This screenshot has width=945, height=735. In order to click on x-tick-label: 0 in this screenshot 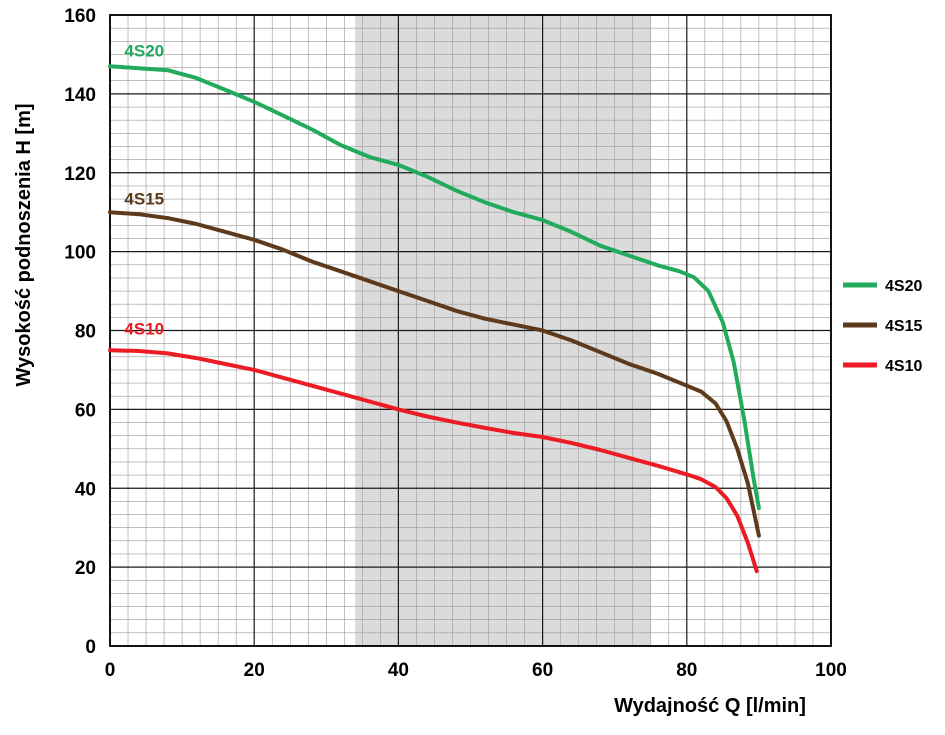, I will do `click(110, 670)`.